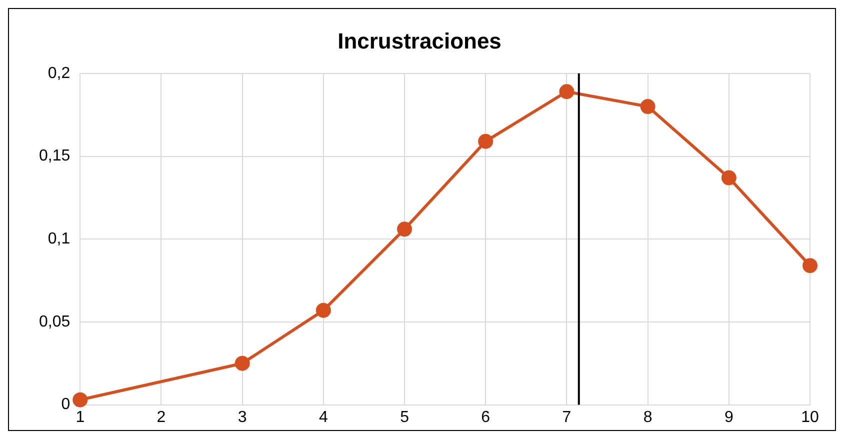  What do you see at coordinates (59, 239) in the screenshot?
I see `y-tick-label: 0,1` at bounding box center [59, 239].